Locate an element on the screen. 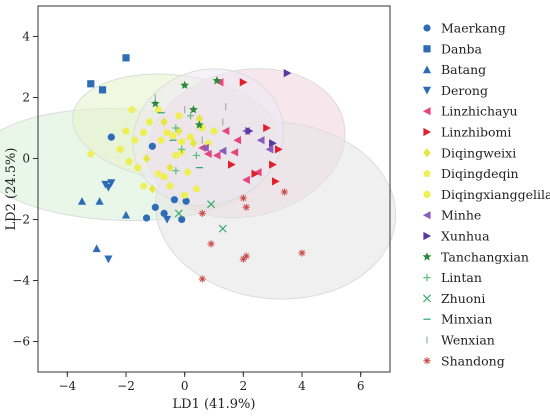 The image size is (550, 416). y-tick-label: −4 is located at coordinates (21, 281).